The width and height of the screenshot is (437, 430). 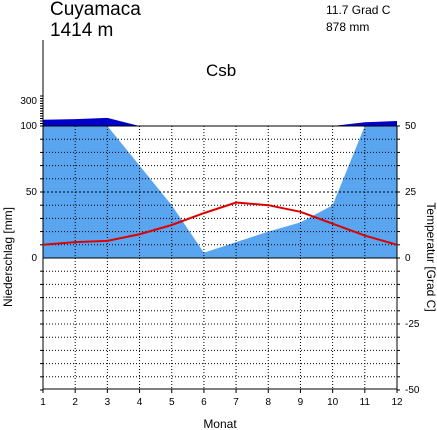 What do you see at coordinates (28, 101) in the screenshot?
I see `y-left-tick-label: 300` at bounding box center [28, 101].